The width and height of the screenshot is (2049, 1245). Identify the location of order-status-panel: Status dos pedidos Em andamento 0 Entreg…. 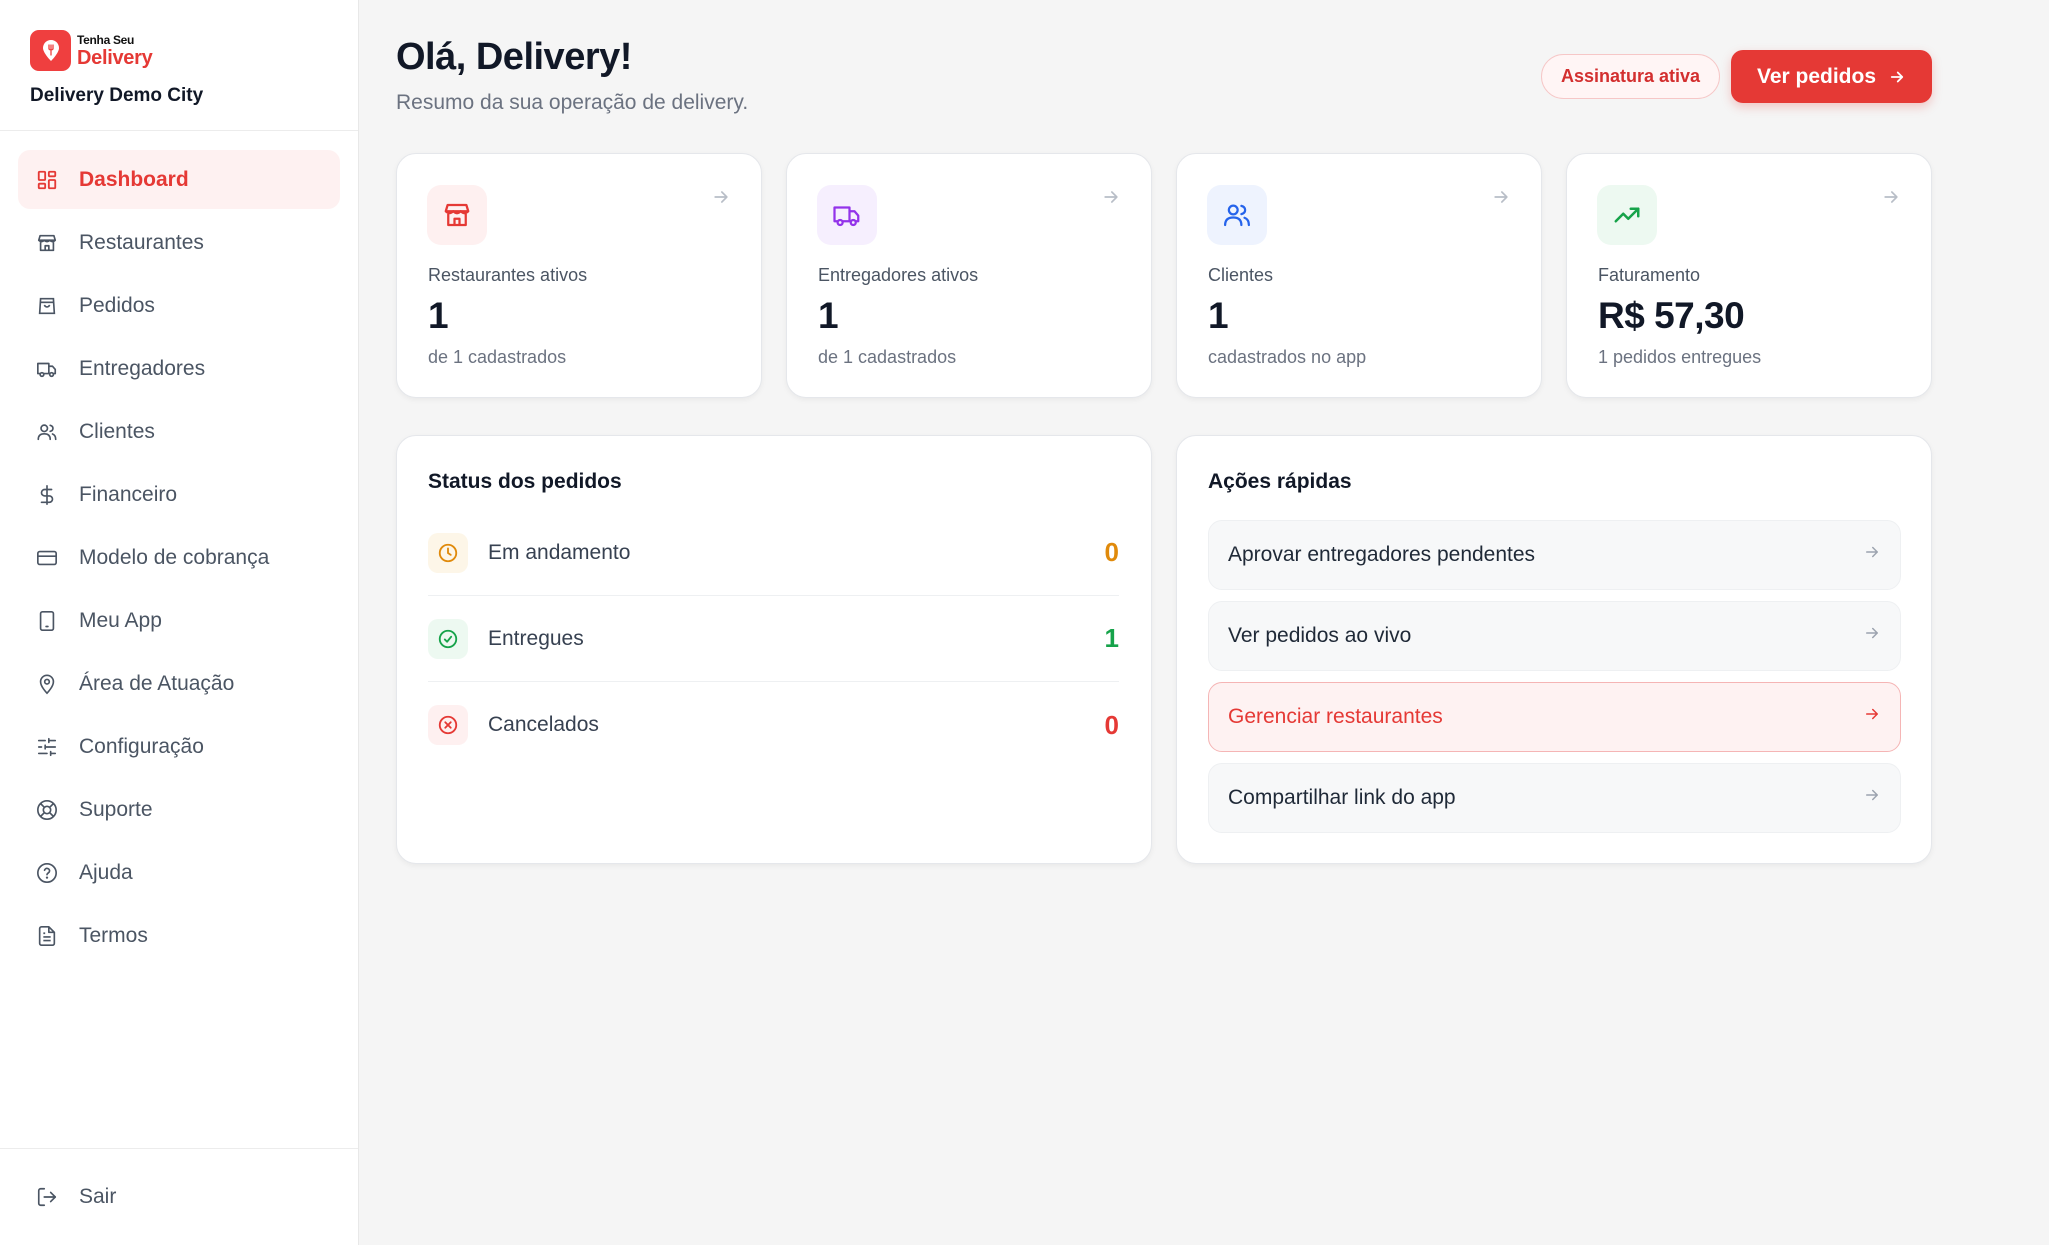
(774, 649).